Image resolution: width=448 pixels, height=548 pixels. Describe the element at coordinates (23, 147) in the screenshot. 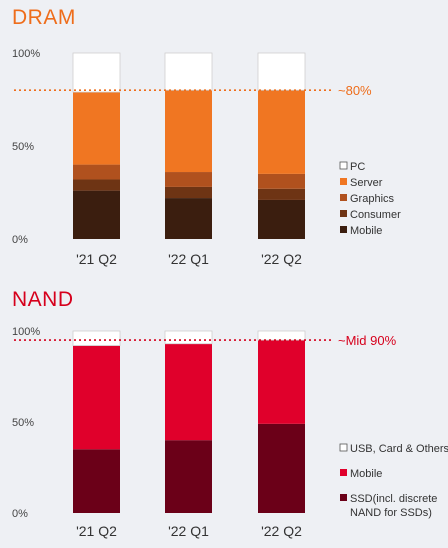

I see `dram-y-tick-label: 50%` at that location.